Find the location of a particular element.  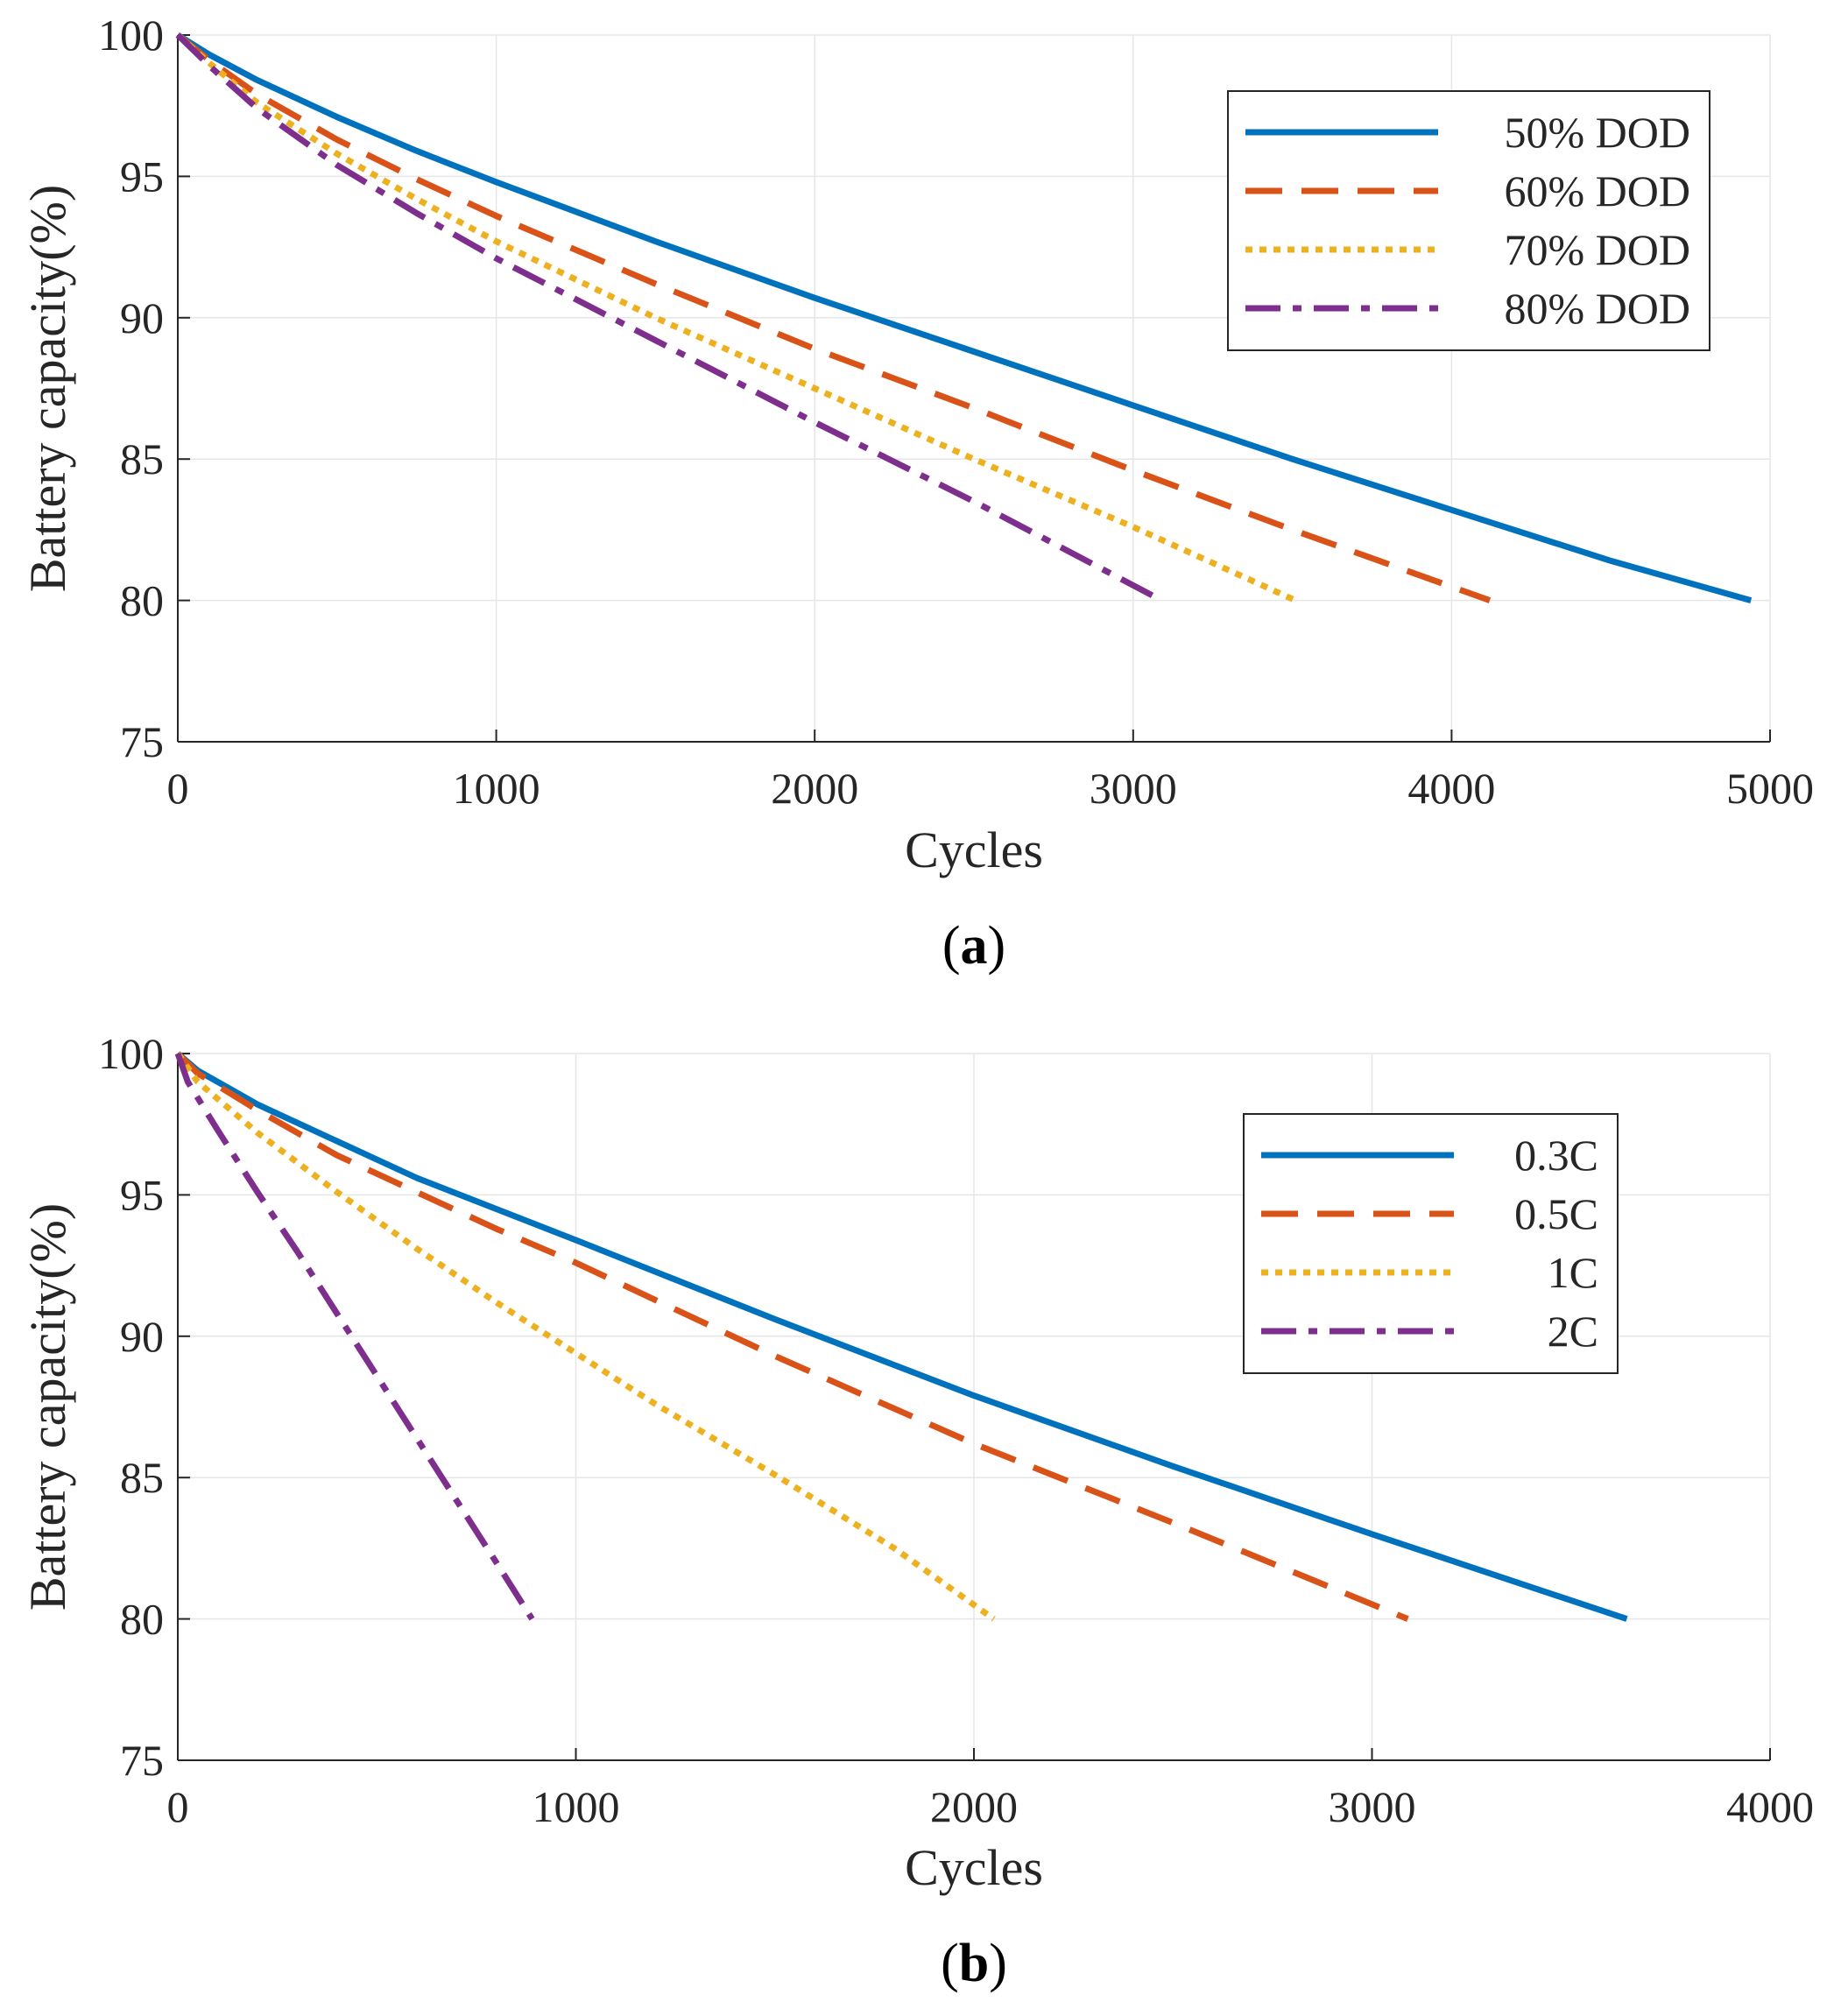

series-line-2c is located at coordinates (354, 1336).